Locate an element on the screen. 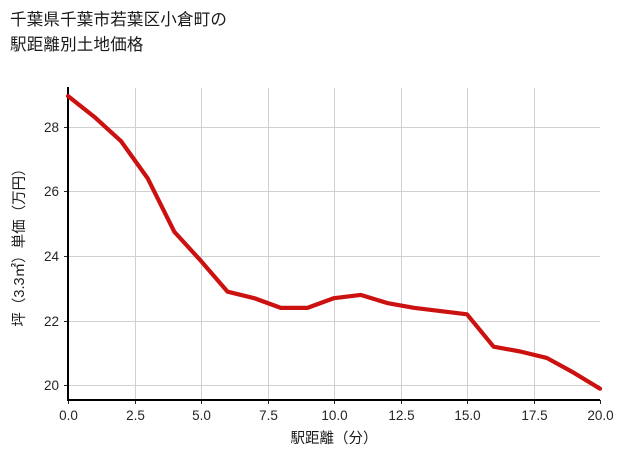 The width and height of the screenshot is (621, 465). y-axis-tick-labels: 20 22 24 26 28 is located at coordinates (52, 256).